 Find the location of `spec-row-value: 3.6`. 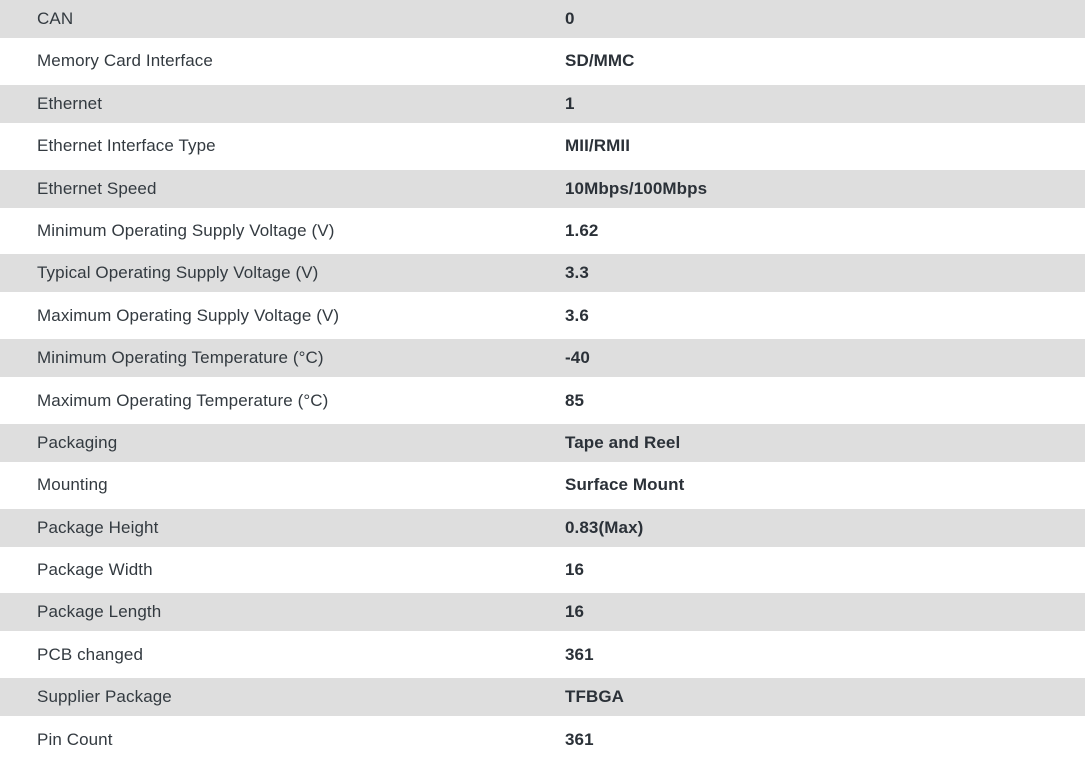

spec-row-value: 3.6 is located at coordinates (577, 315).